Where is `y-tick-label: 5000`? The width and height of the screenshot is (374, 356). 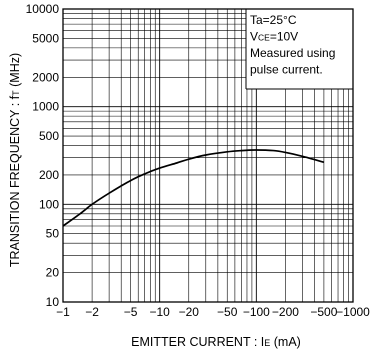
y-tick-label: 5000 is located at coordinates (45, 38).